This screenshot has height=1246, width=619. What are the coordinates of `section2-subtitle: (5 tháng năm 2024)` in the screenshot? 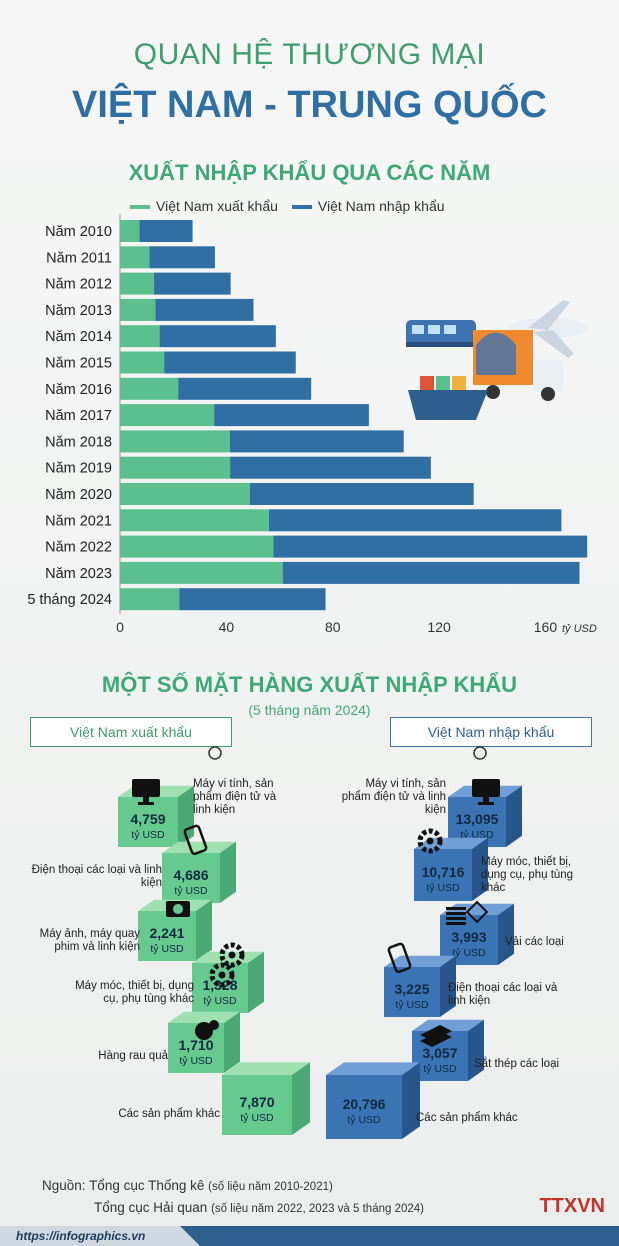 It's located at (309, 710).